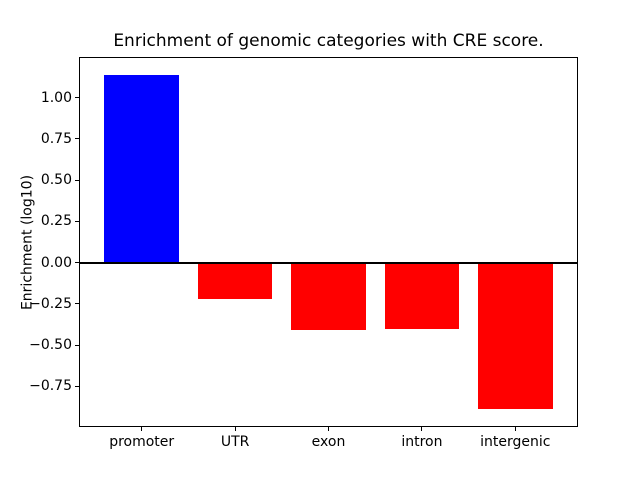 This screenshot has height=480, width=640. Describe the element at coordinates (50, 345) in the screenshot. I see `y-tick-label: −0.50` at that location.